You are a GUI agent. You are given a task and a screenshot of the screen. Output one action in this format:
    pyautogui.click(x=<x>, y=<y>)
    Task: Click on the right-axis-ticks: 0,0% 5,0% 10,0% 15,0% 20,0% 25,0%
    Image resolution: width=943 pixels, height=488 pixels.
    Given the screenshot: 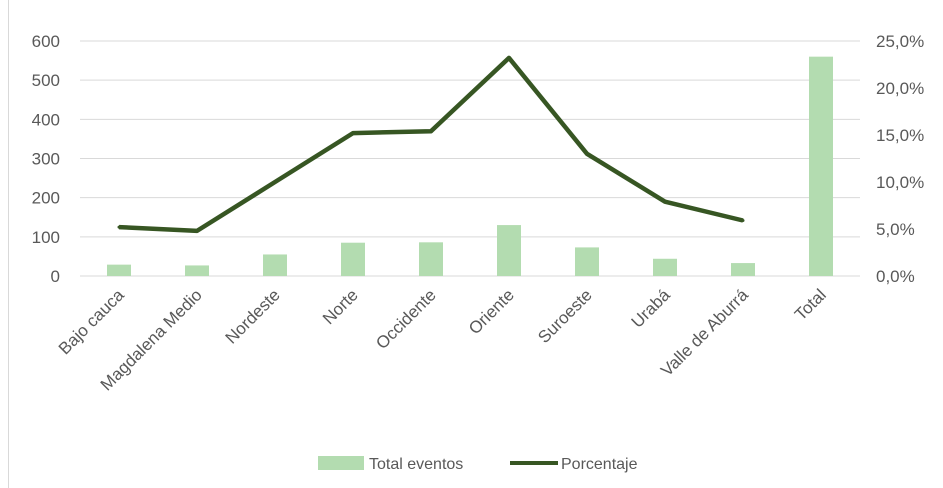 What is the action you would take?
    pyautogui.click(x=900, y=159)
    